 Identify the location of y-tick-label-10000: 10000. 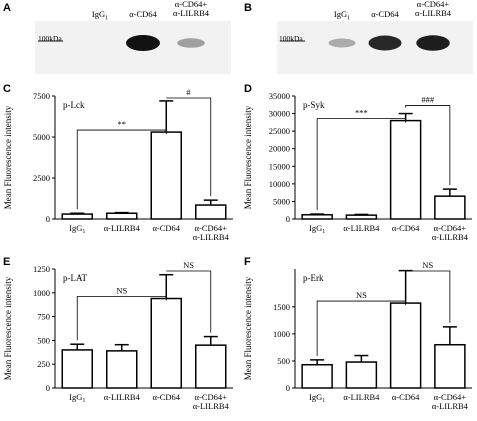
(279, 184).